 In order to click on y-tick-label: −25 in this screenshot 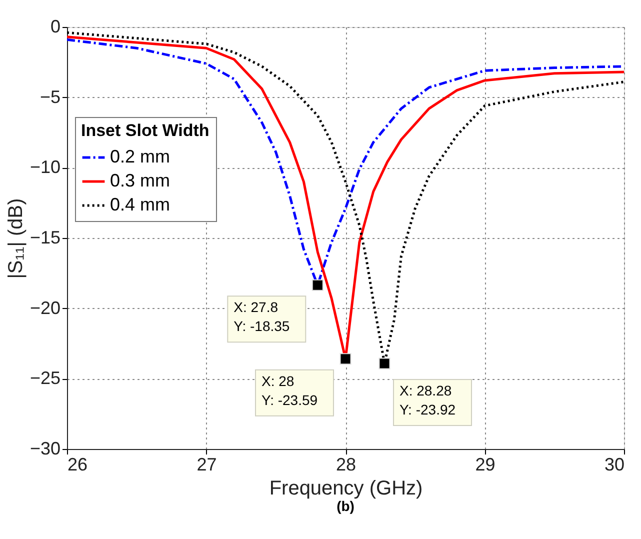, I will do `click(45, 378)`.